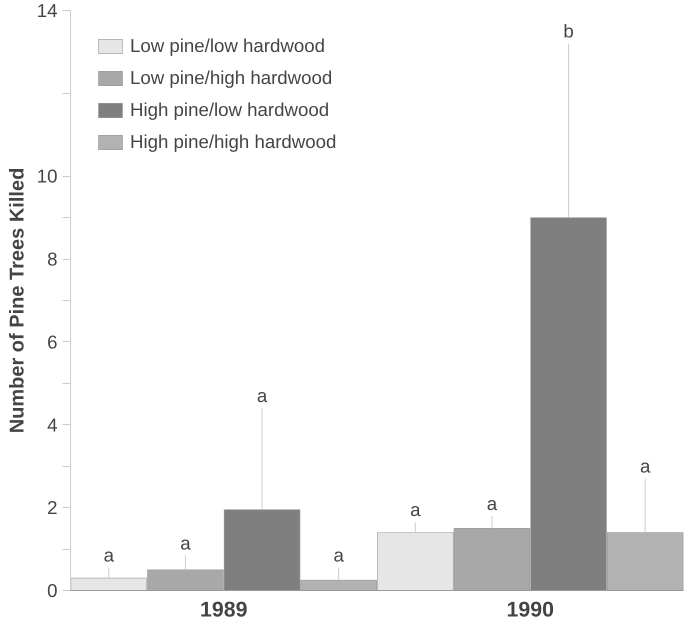  Describe the element at coordinates (17, 301) in the screenshot. I see `y-axis-title: Number of Pine Trees Killed` at that location.